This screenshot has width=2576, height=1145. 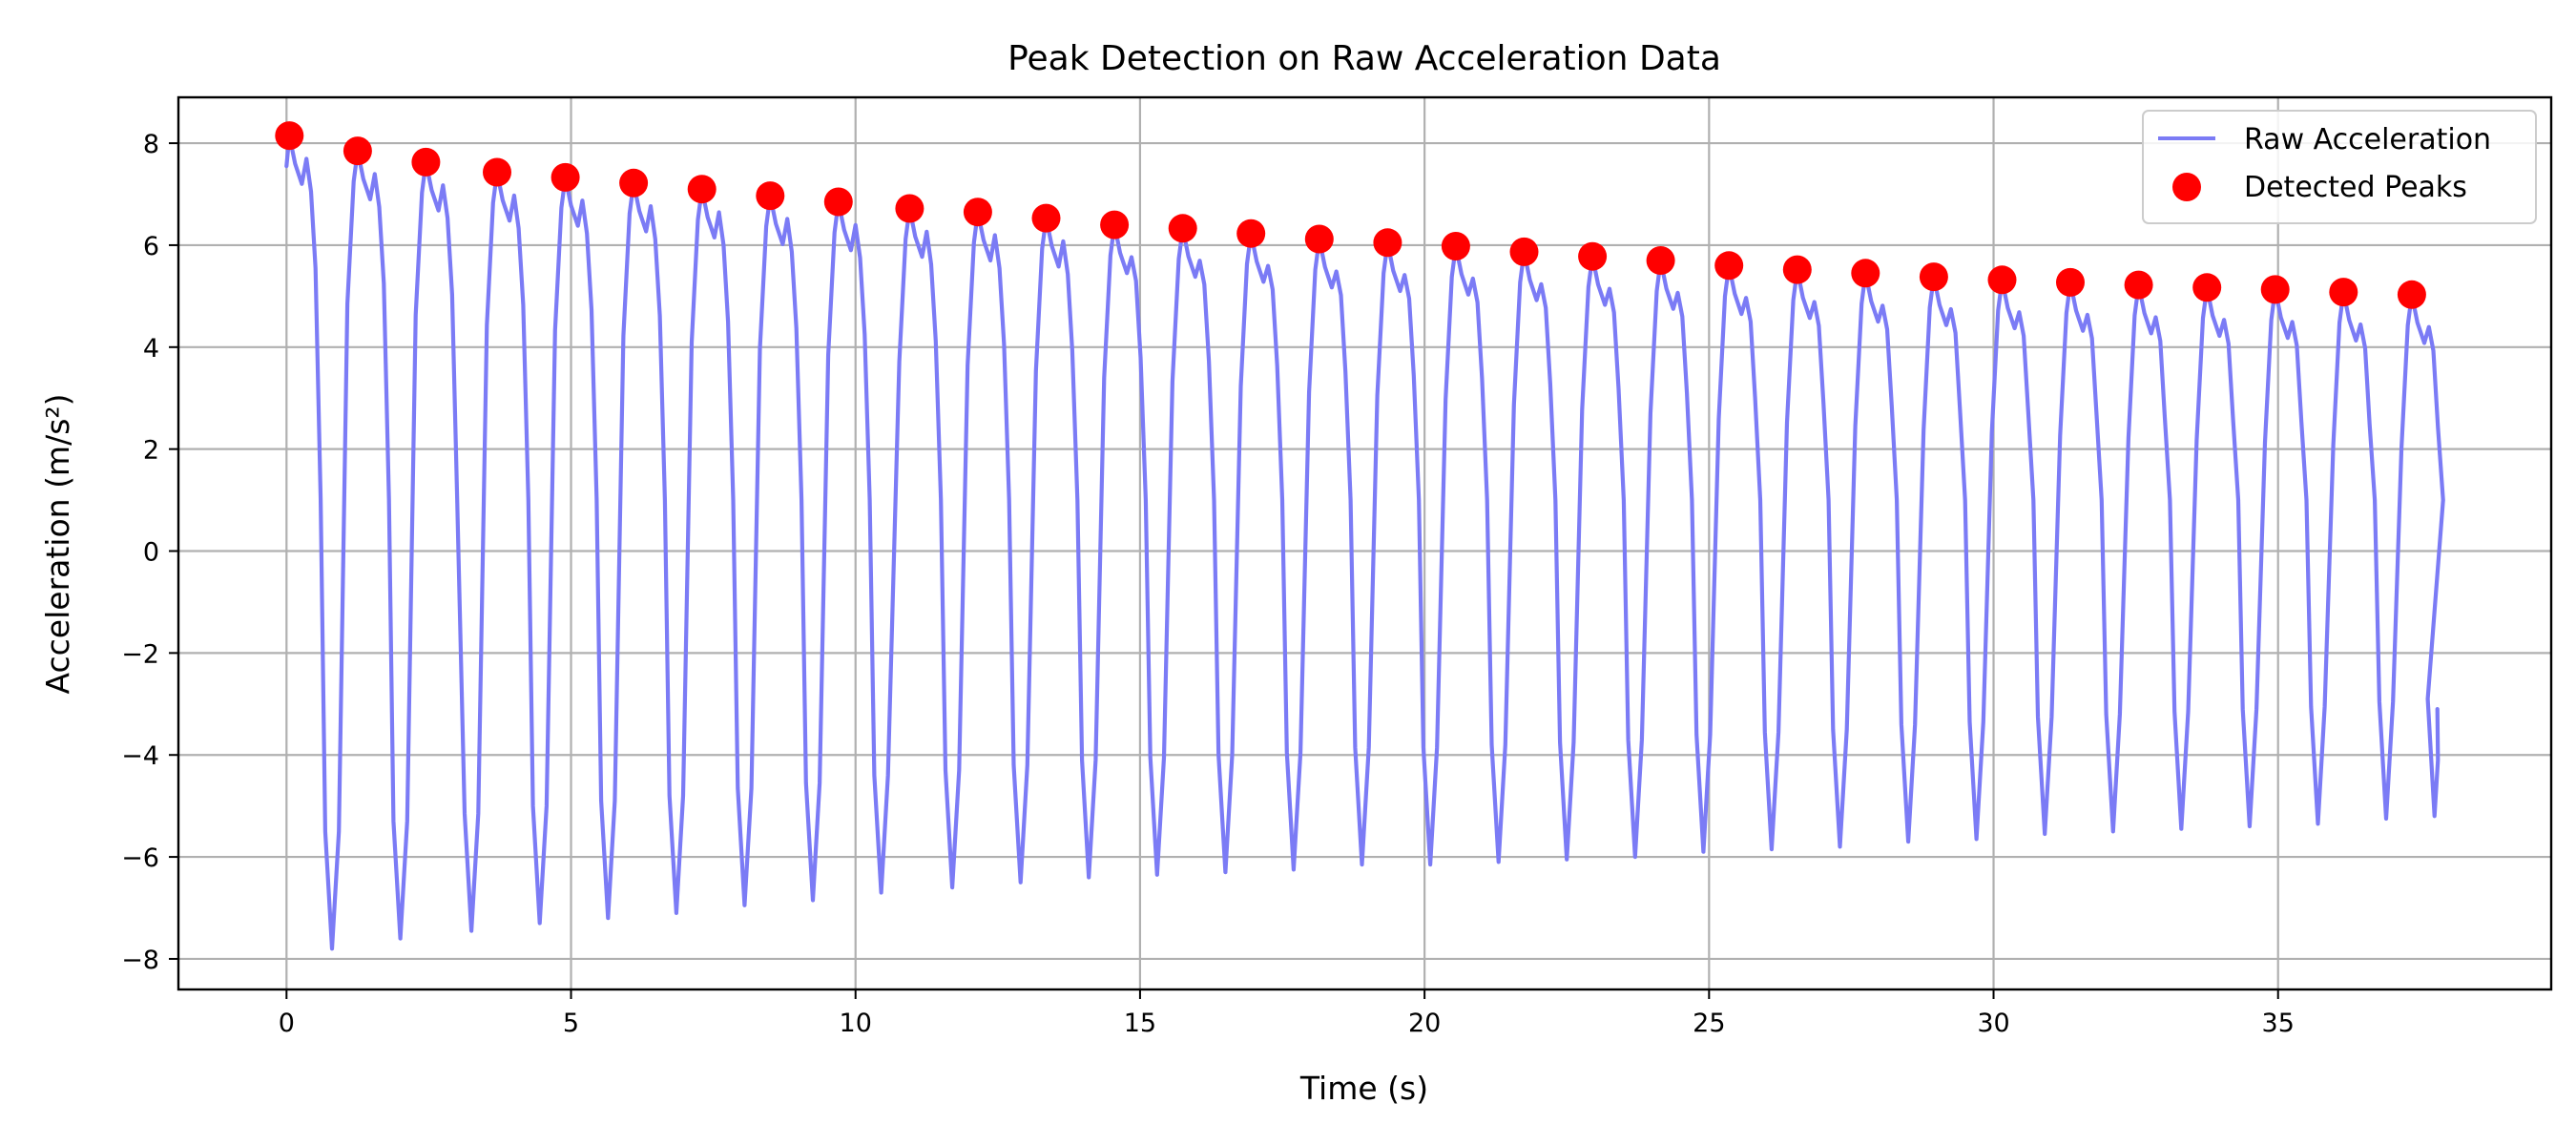 I want to click on legend: Raw Acceleration Detected Peaks, so click(x=2339, y=167).